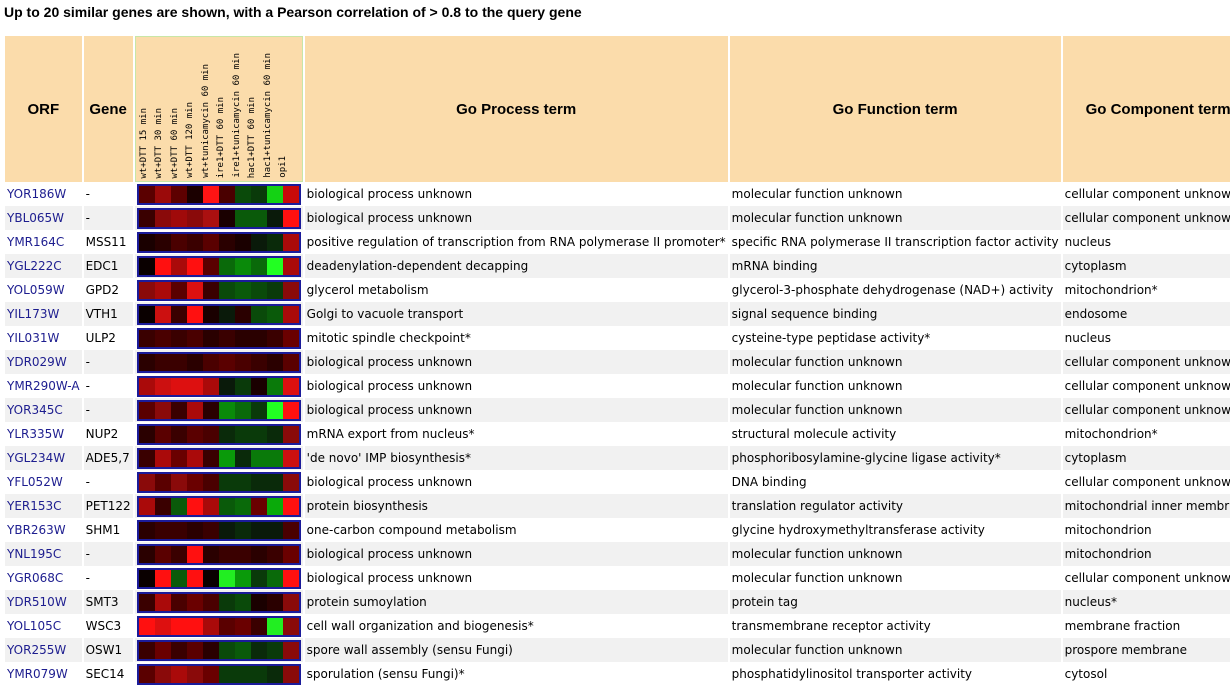 Image resolution: width=1230 pixels, height=686 pixels. I want to click on go-process-cell: biological process unknown, so click(516, 482).